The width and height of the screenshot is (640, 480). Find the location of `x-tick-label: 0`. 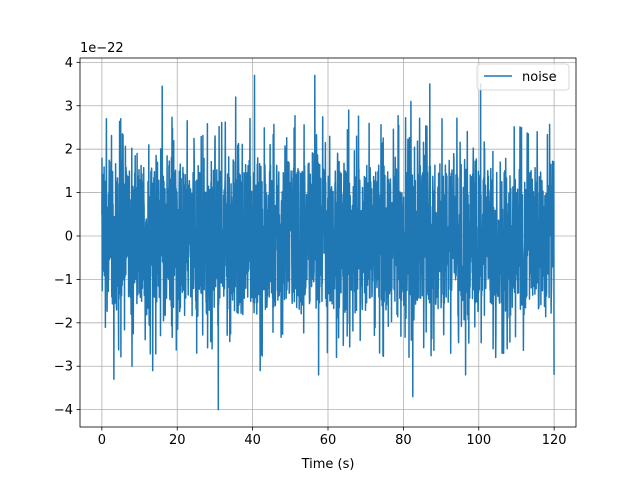

x-tick-label: 0 is located at coordinates (102, 440).